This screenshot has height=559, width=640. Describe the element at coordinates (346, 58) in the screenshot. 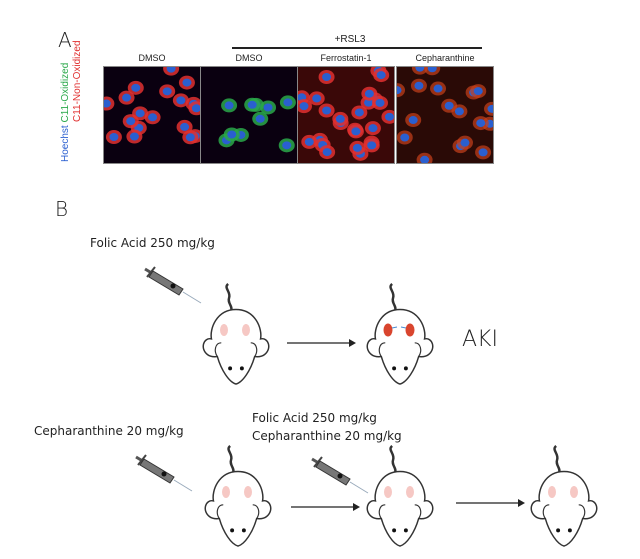

I see `column-label-ferrostatin: Ferrostatin-1` at that location.